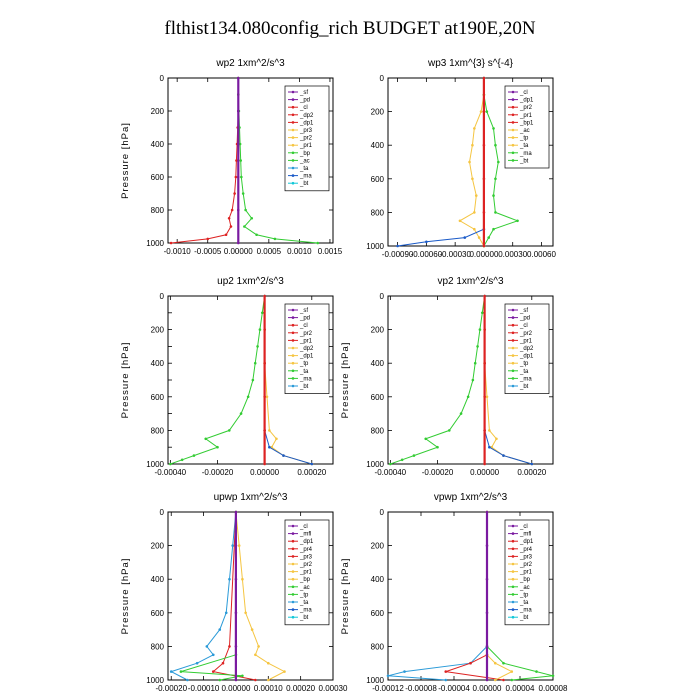  I want to click on legend-entry: _mfl, so click(525, 535).